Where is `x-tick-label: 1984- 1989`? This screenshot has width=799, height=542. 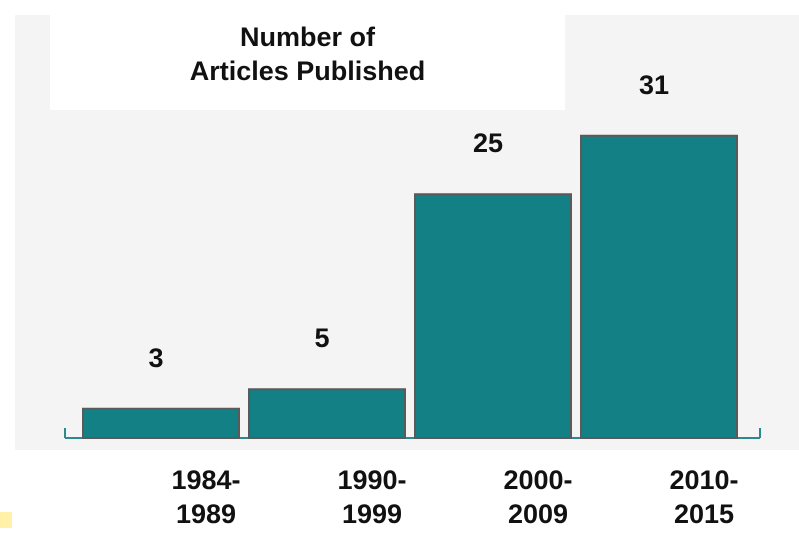
x-tick-label: 1984- 1989 is located at coordinates (206, 497).